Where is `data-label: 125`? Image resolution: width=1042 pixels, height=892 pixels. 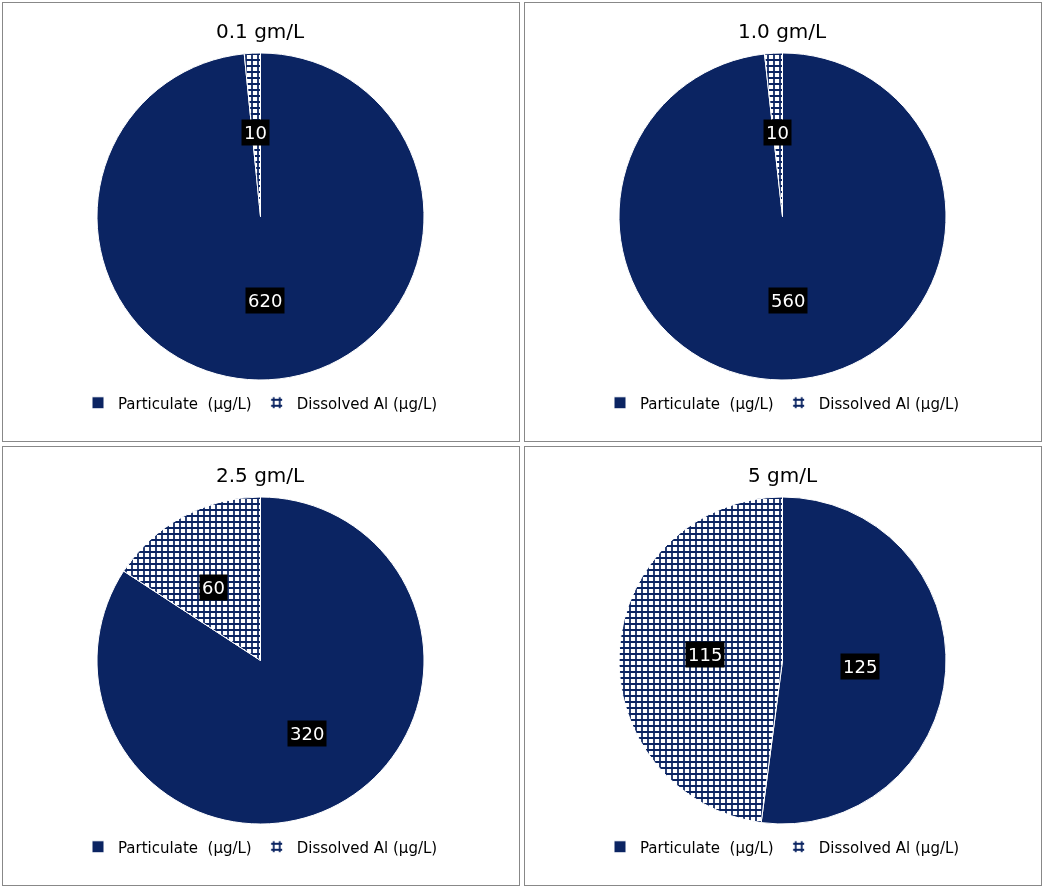
data-label: 125 is located at coordinates (860, 666).